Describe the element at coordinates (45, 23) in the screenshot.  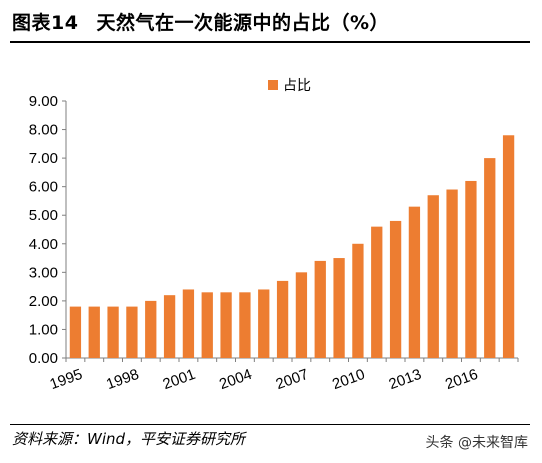
I see `figure-label: 图表14` at that location.